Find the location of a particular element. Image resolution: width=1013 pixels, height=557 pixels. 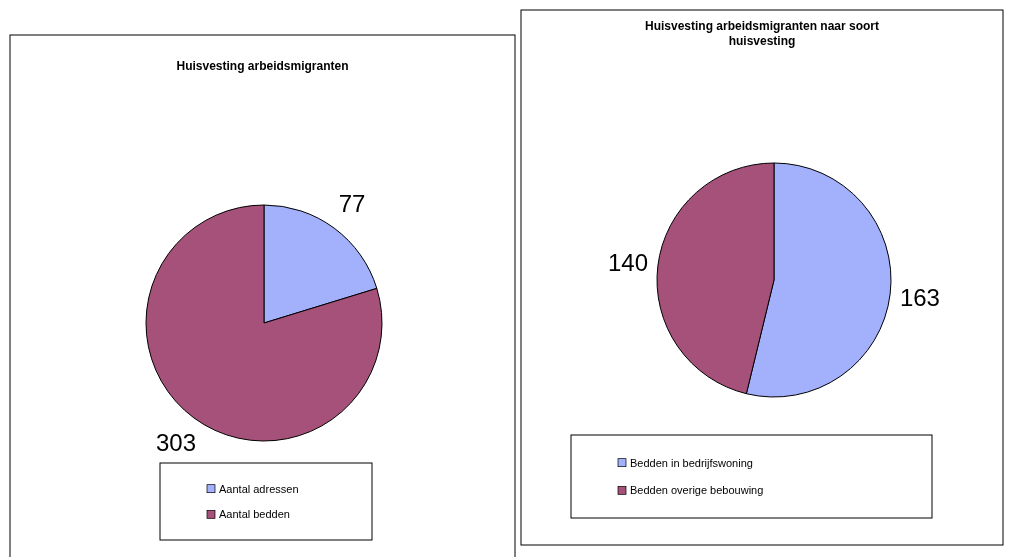

legend-label: Bedden overige bebouwing is located at coordinates (697, 490).